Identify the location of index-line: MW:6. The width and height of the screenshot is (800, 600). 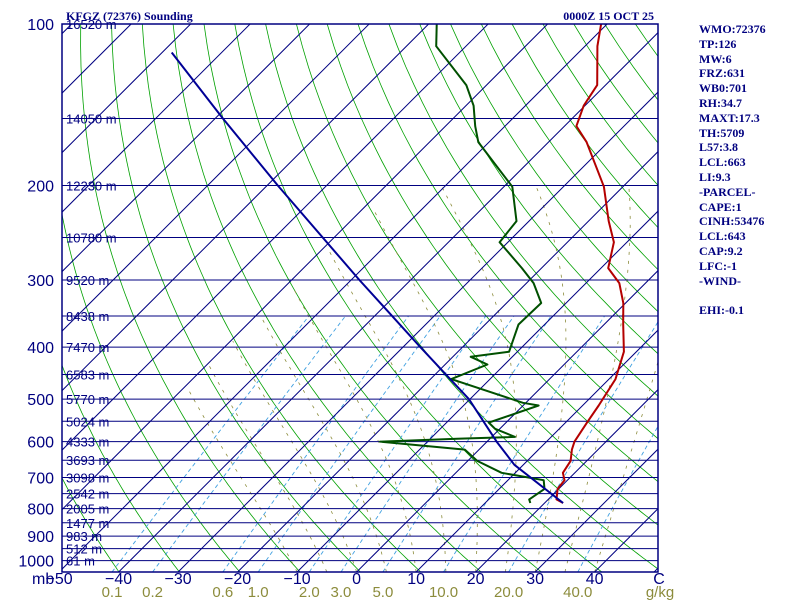
(715, 58).